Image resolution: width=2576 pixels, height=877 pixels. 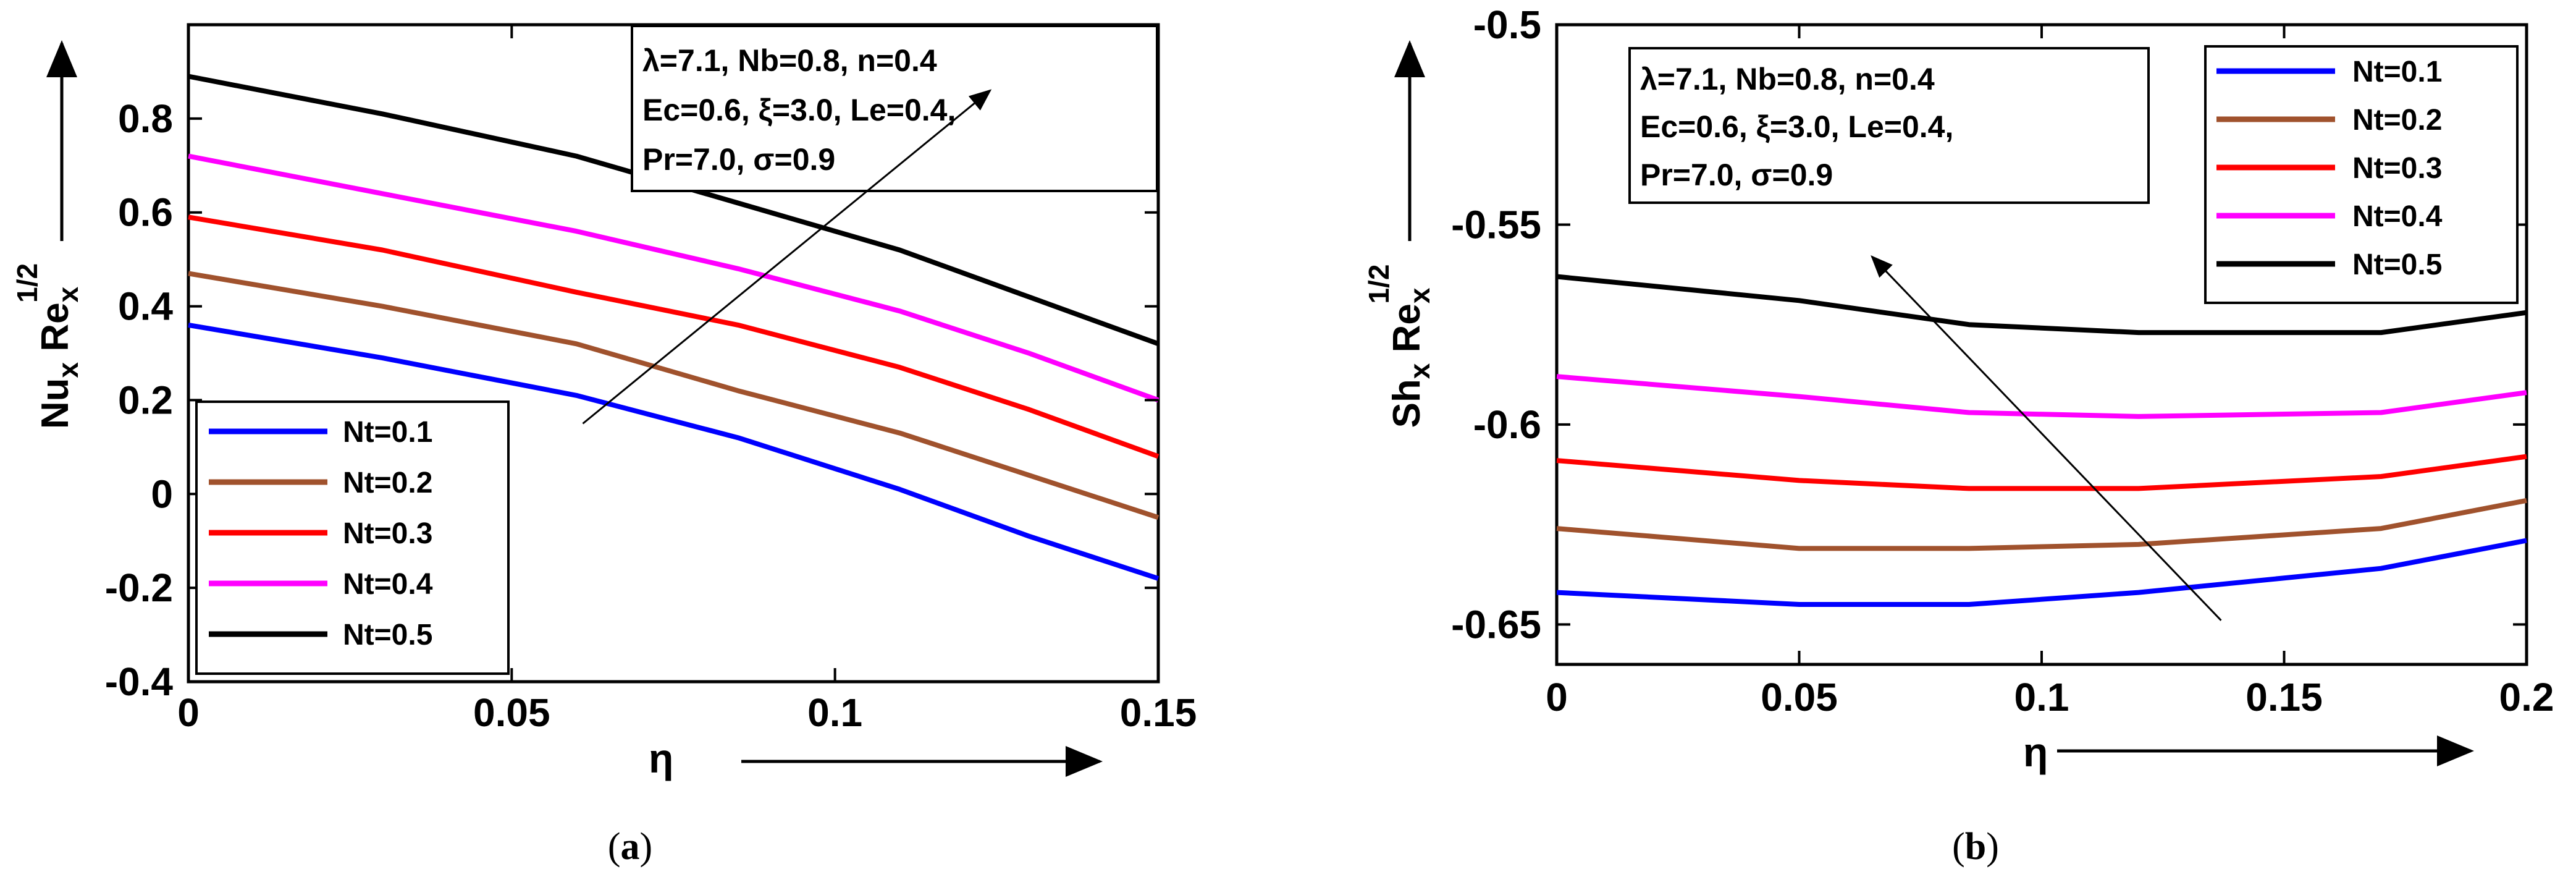 What do you see at coordinates (1507, 24) in the screenshot?
I see `y-tick-label: -0.5` at bounding box center [1507, 24].